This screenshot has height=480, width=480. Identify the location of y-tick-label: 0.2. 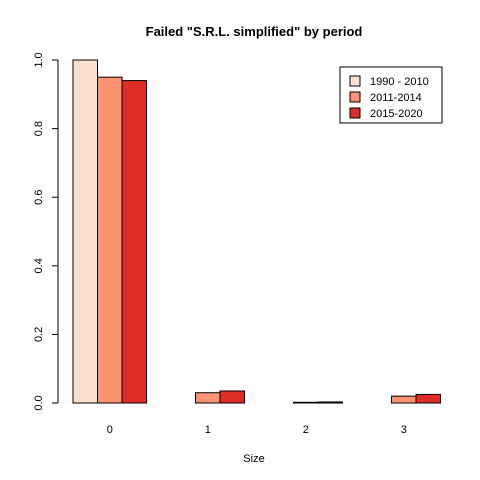
(39, 334).